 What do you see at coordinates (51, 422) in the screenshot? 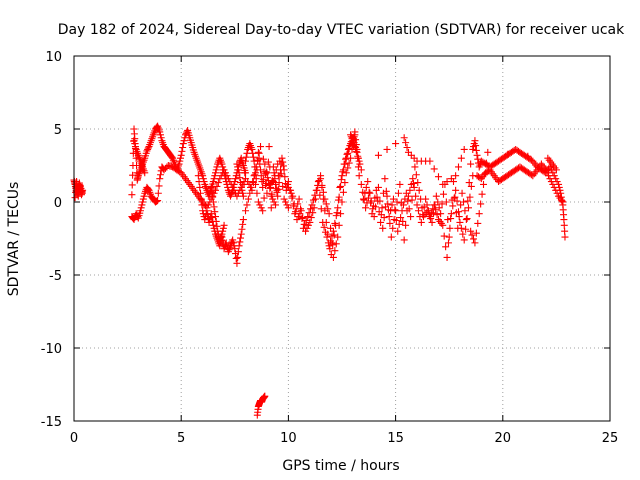
I see `y-tick-label: -15` at bounding box center [51, 422].